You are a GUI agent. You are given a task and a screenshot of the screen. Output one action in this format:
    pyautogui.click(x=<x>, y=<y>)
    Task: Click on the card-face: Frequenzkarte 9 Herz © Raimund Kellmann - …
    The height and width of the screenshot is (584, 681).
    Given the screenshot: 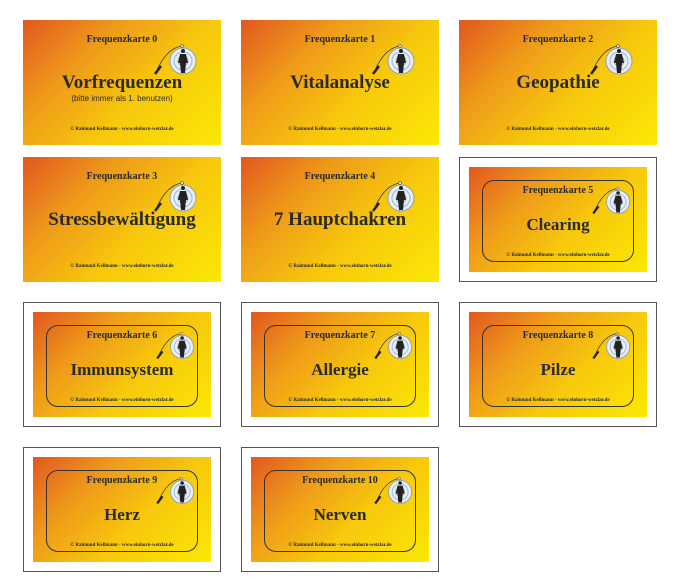 What is the action you would take?
    pyautogui.click(x=122, y=509)
    